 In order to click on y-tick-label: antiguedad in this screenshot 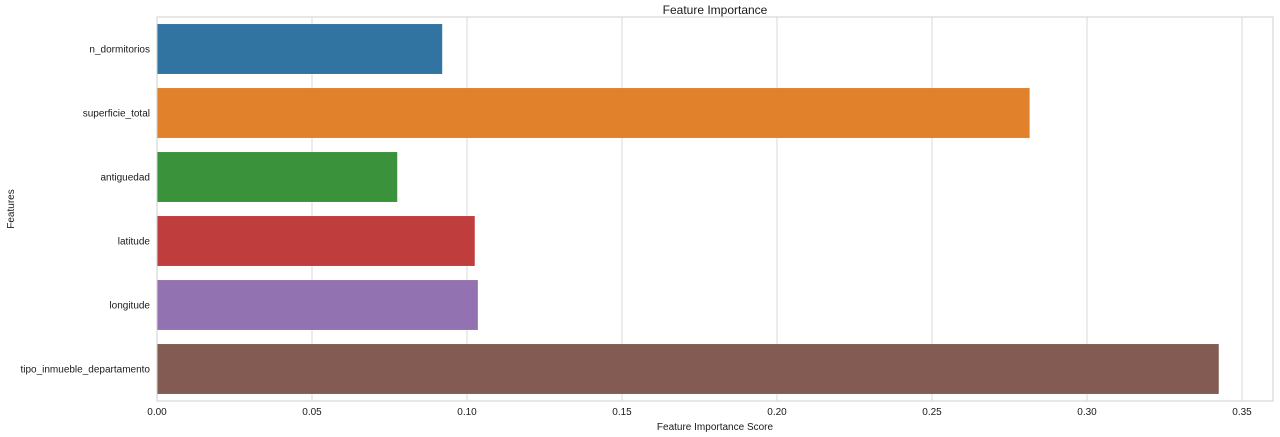, I will do `click(126, 178)`.